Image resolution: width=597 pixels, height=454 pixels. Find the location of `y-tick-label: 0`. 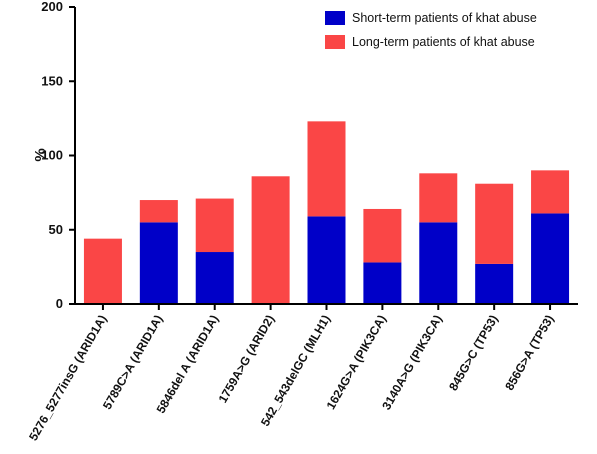

y-tick-label: 0 is located at coordinates (59, 303).